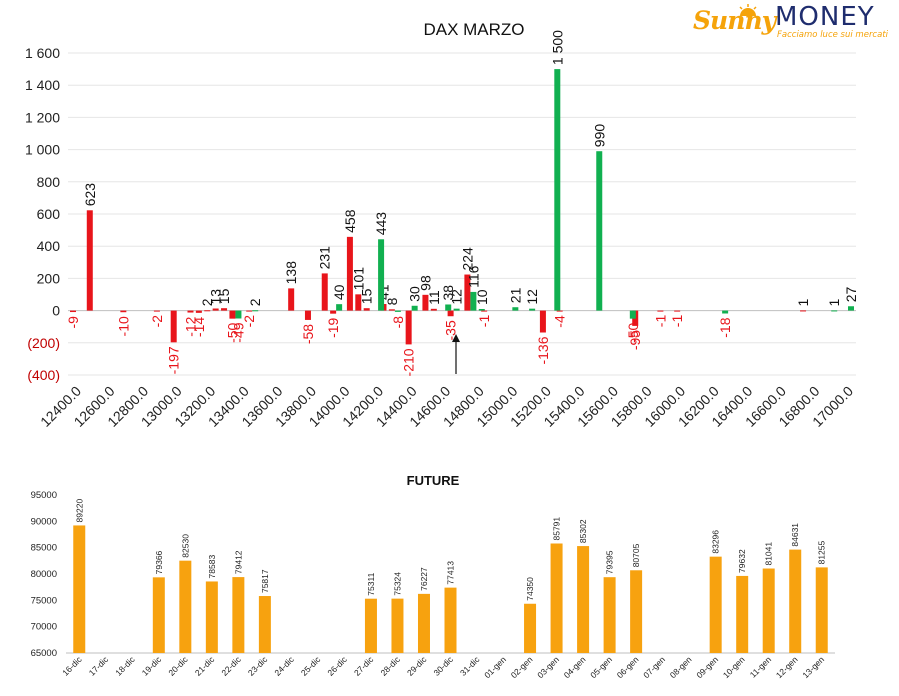  What do you see at coordinates (333, 327) in the screenshot?
I see `data-label: -19` at bounding box center [333, 327].